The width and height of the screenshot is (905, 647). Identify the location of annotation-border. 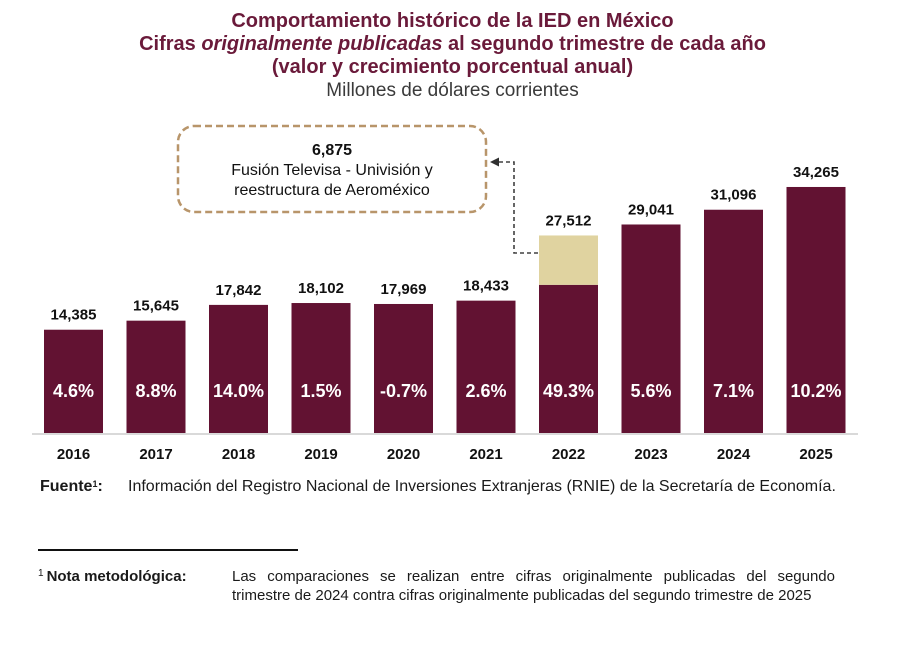
(332, 169).